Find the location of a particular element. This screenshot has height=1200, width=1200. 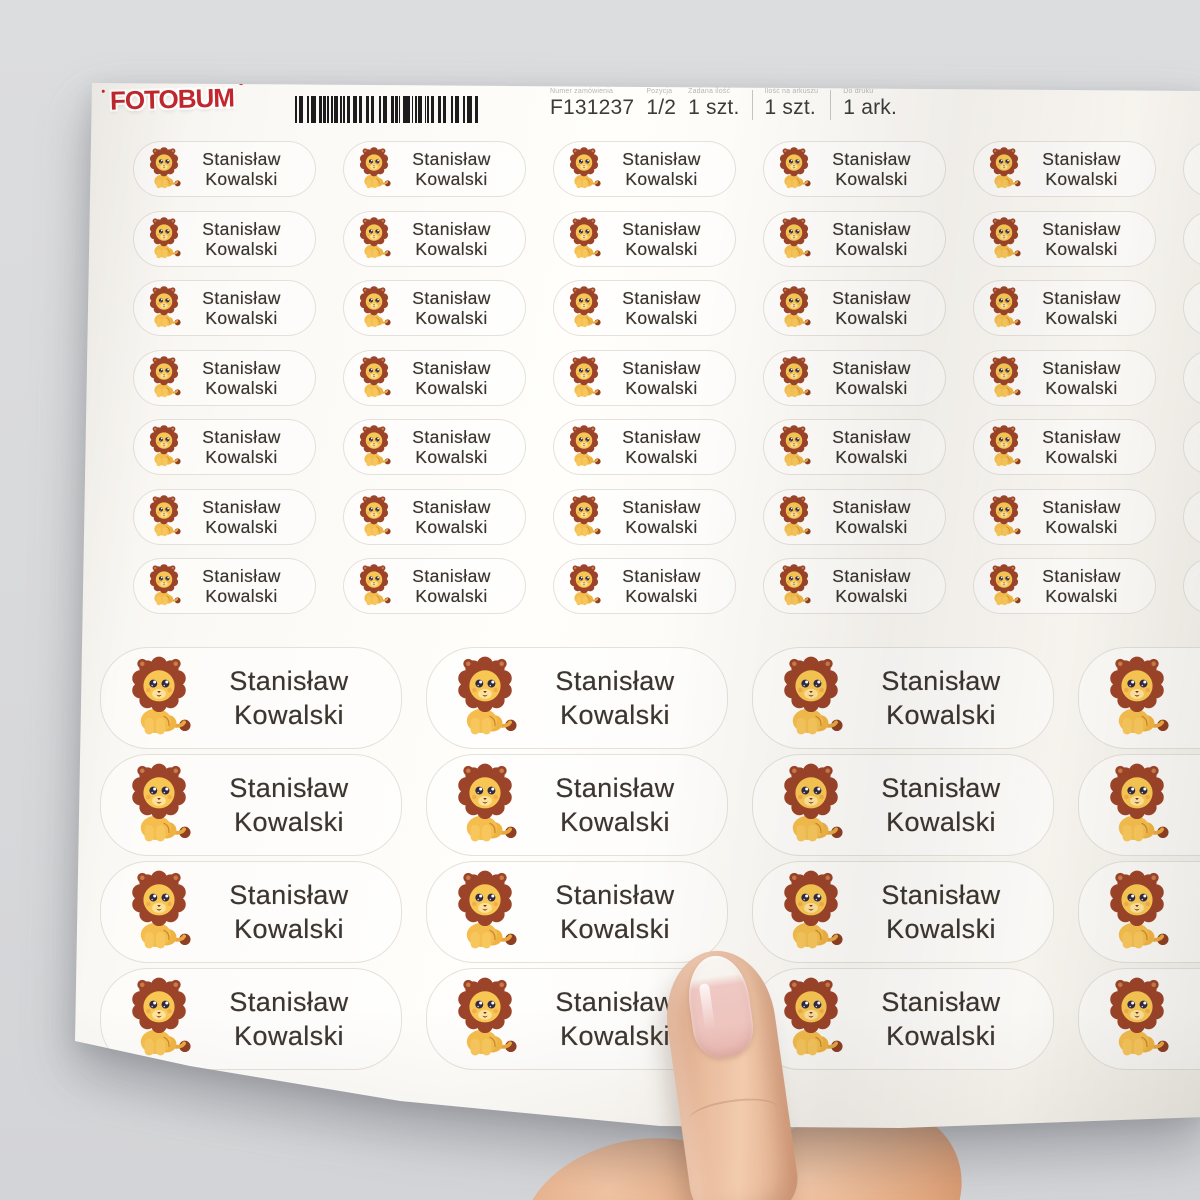

brand-logo-text: FOTOBUM is located at coordinates (172, 99).